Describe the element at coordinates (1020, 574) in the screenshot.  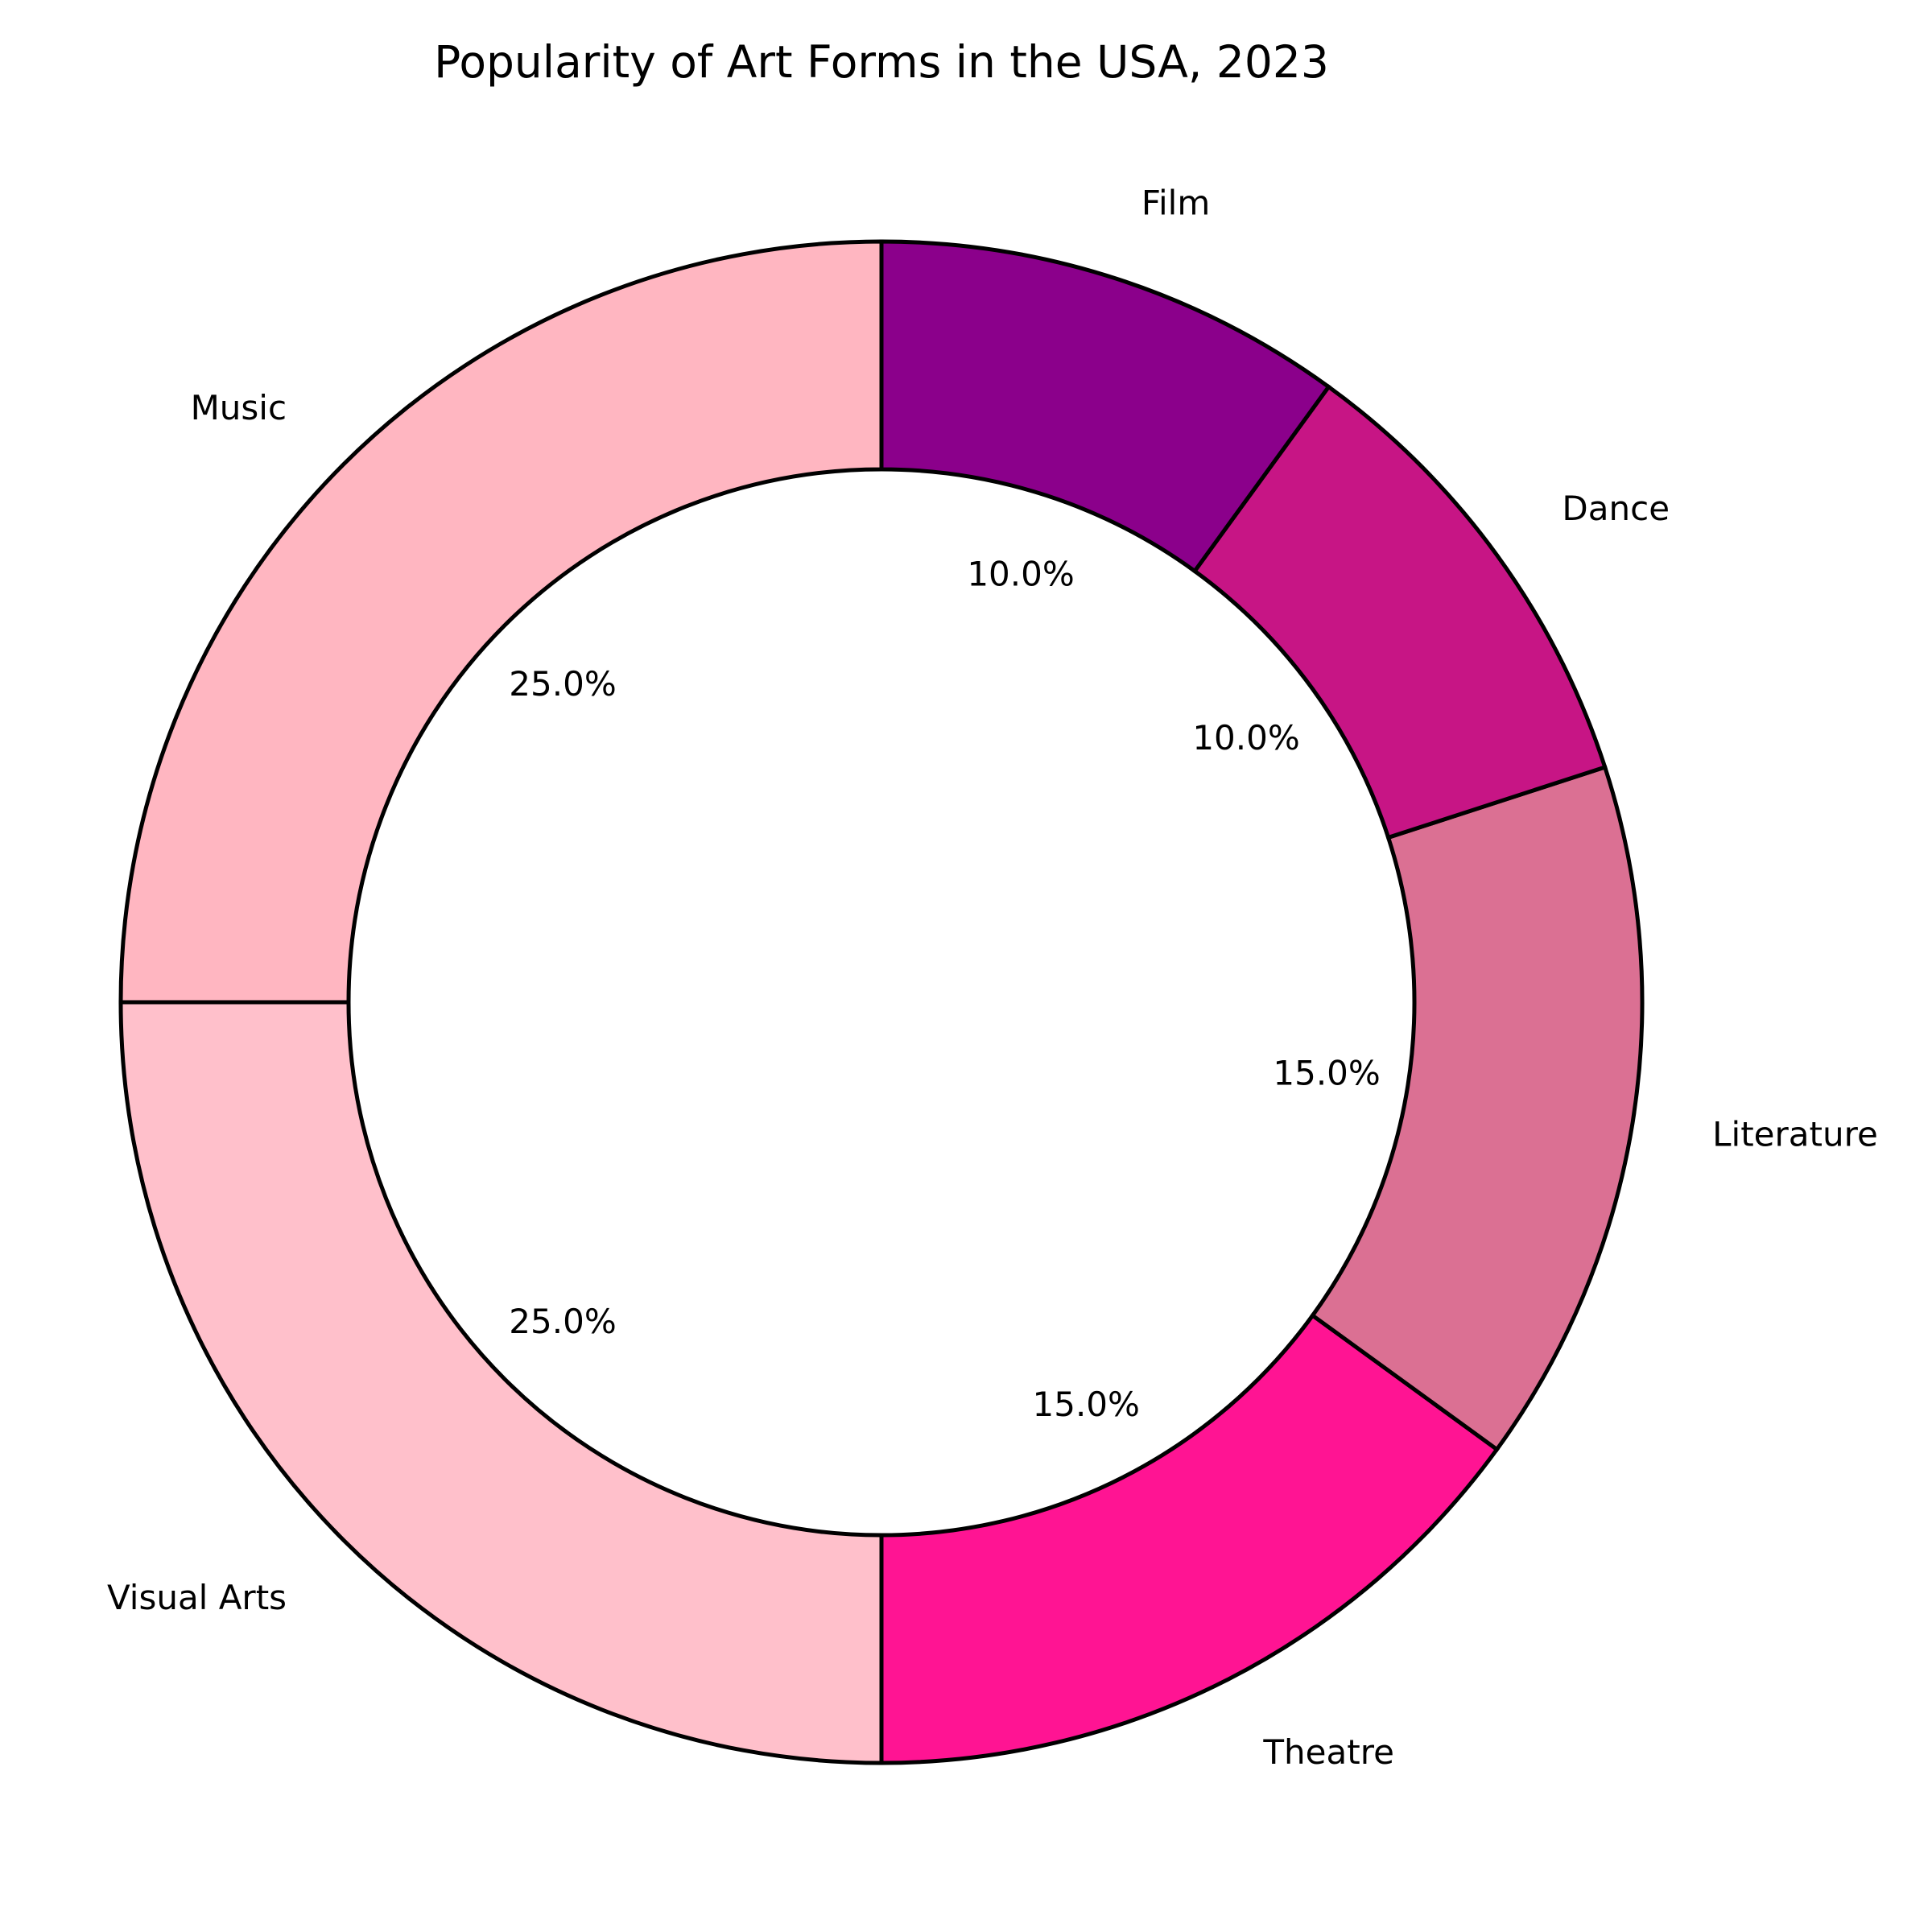
I see `pct-label-film: 10.0%` at that location.